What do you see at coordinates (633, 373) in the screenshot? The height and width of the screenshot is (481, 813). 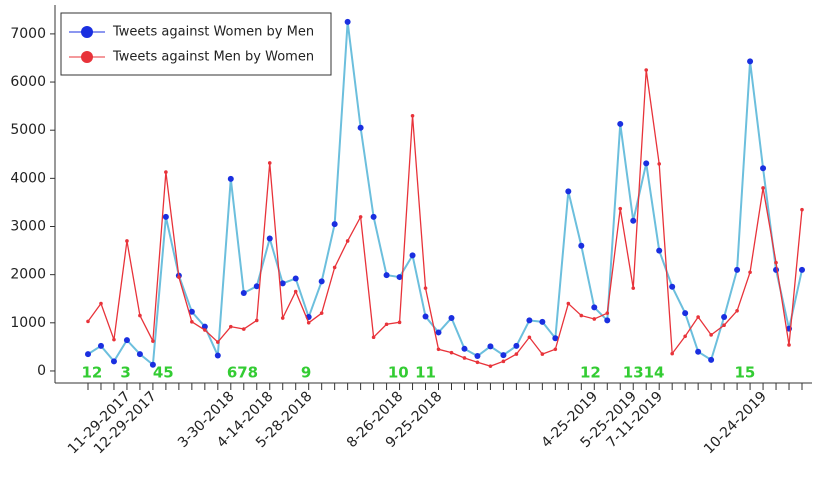 I see `annotation: 13` at bounding box center [633, 373].